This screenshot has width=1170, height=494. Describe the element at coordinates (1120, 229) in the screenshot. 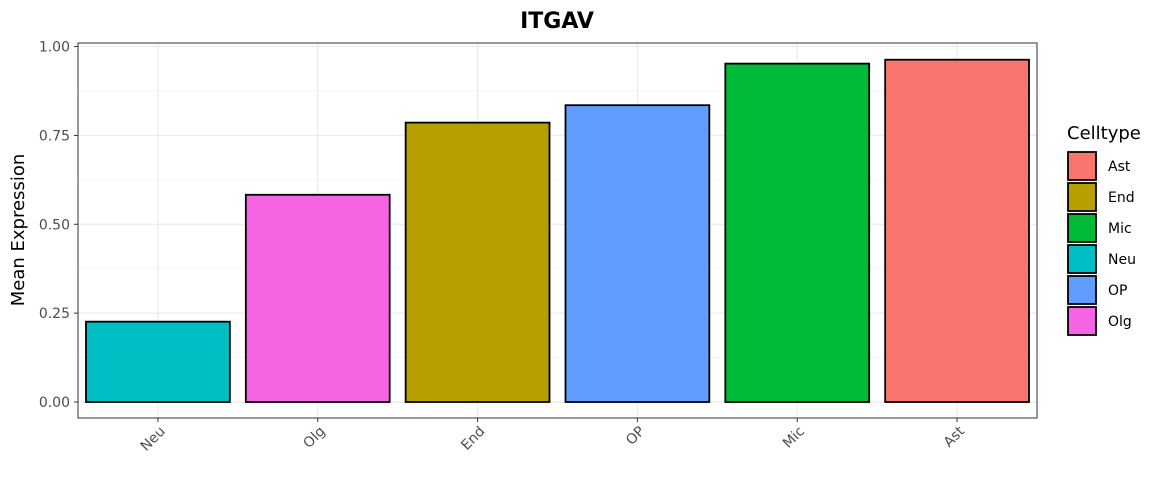

I see `legend-label: Mic` at that location.